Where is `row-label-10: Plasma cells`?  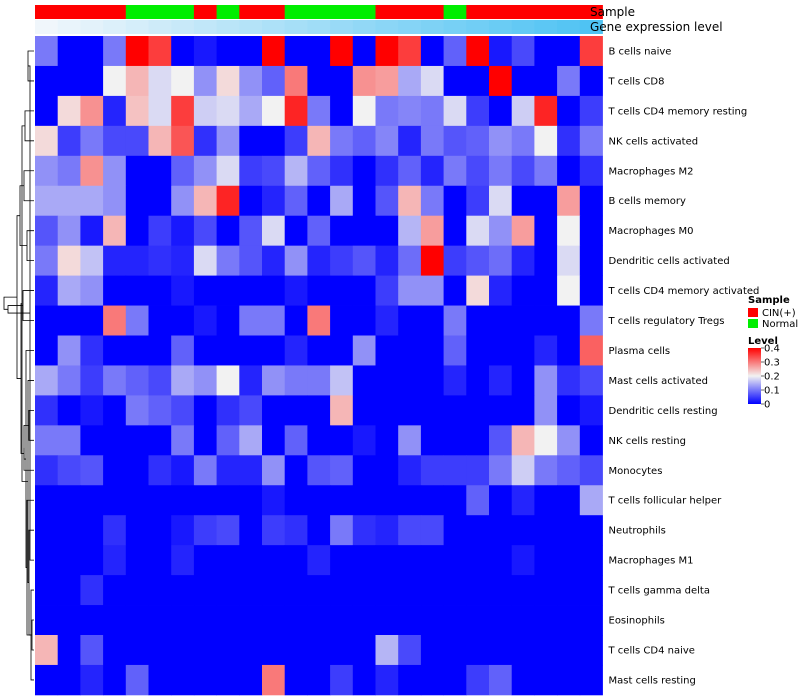
row-label-10: Plasma cells is located at coordinates (640, 351).